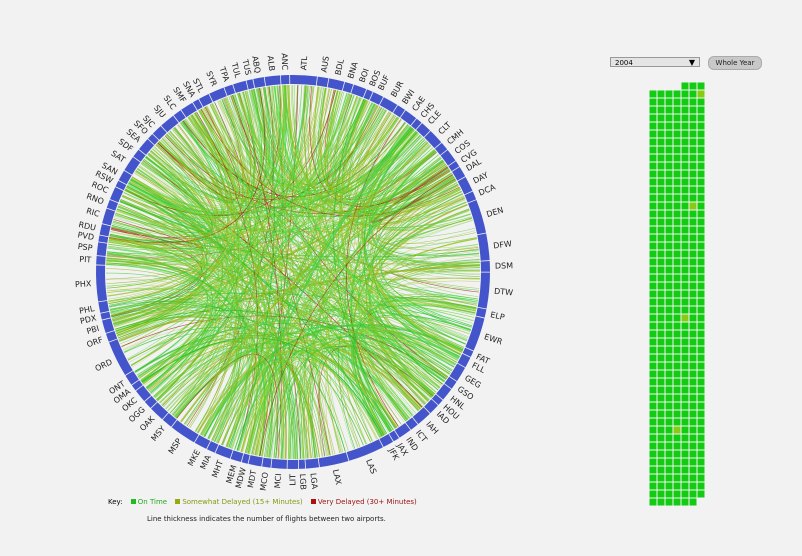 The width and height of the screenshot is (802, 556). Describe the element at coordinates (388, 105) in the screenshot. I see `ring-segment-bur` at that location.